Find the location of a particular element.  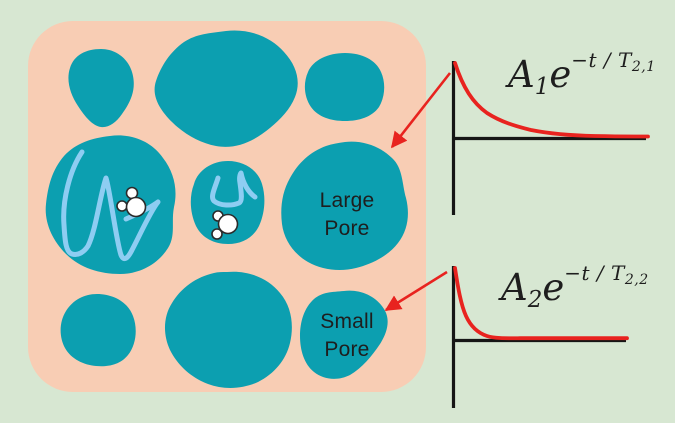

formula1-exponent-subscript: 2,1 is located at coordinates (643, 67).